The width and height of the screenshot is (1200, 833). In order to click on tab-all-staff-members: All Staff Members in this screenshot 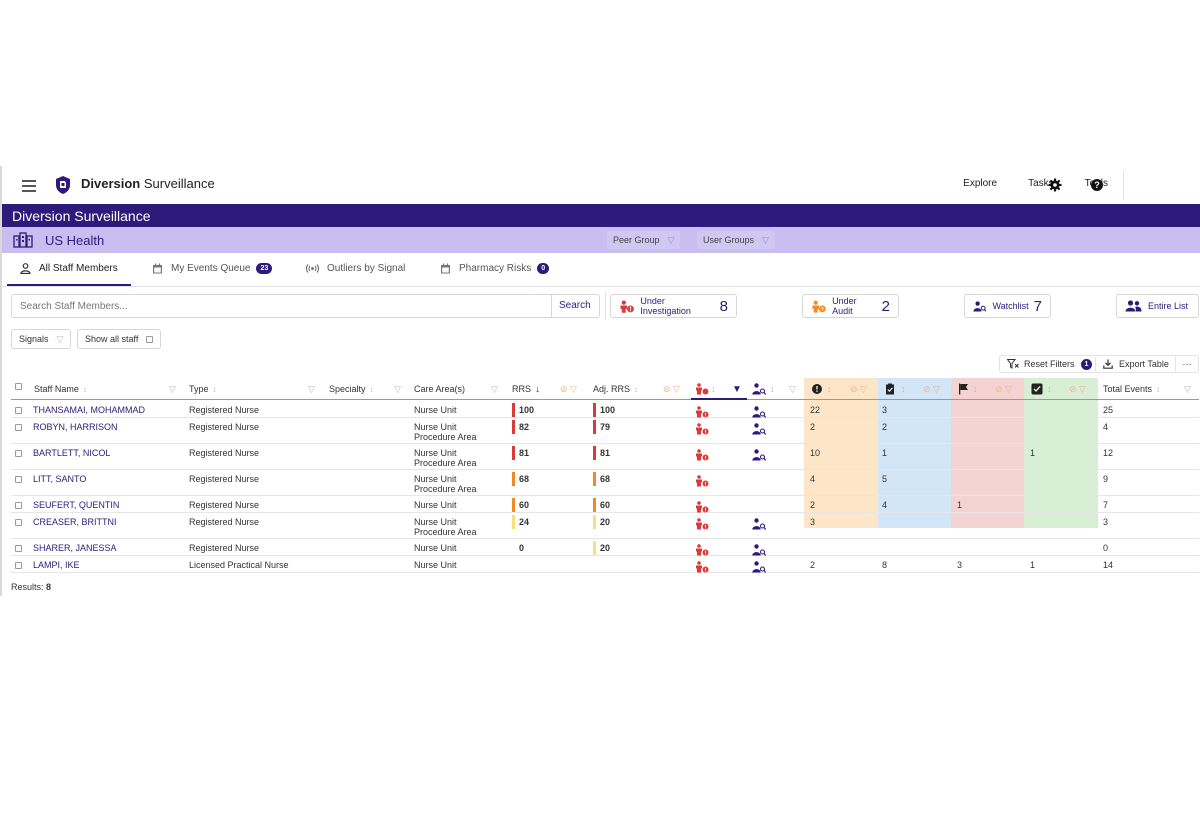, I will do `click(69, 268)`.